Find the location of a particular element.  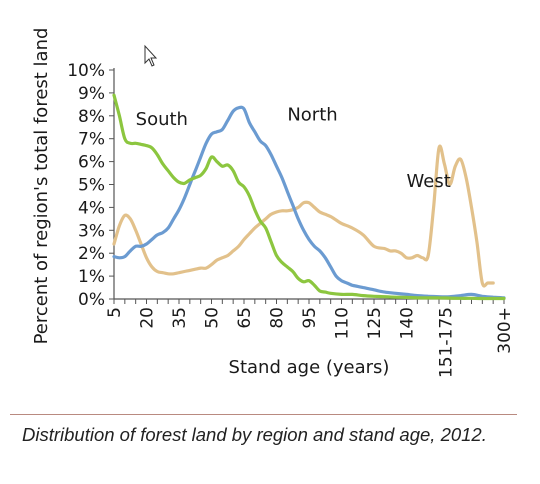

y-tick-label: 7% is located at coordinates (91, 140).